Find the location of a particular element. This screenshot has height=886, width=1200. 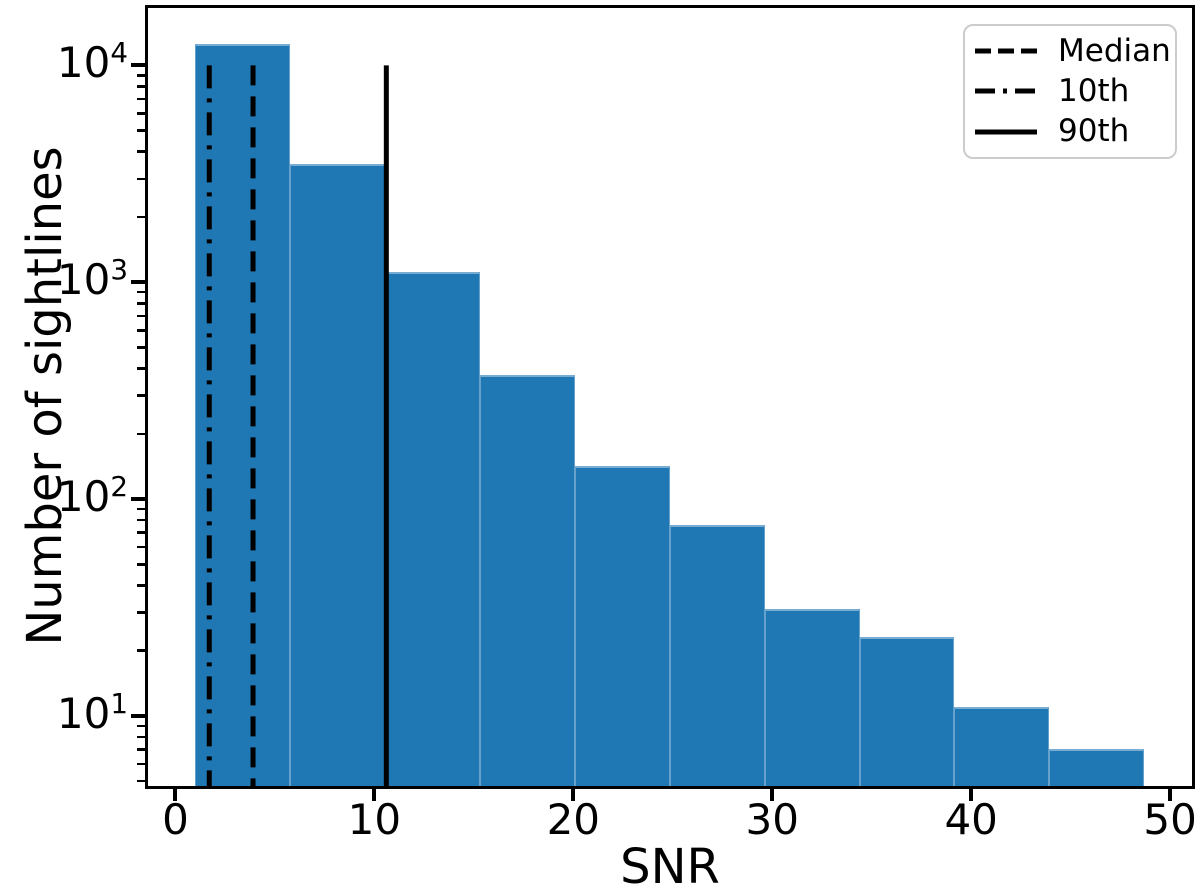

x-tick-label: 0 is located at coordinates (175, 819).